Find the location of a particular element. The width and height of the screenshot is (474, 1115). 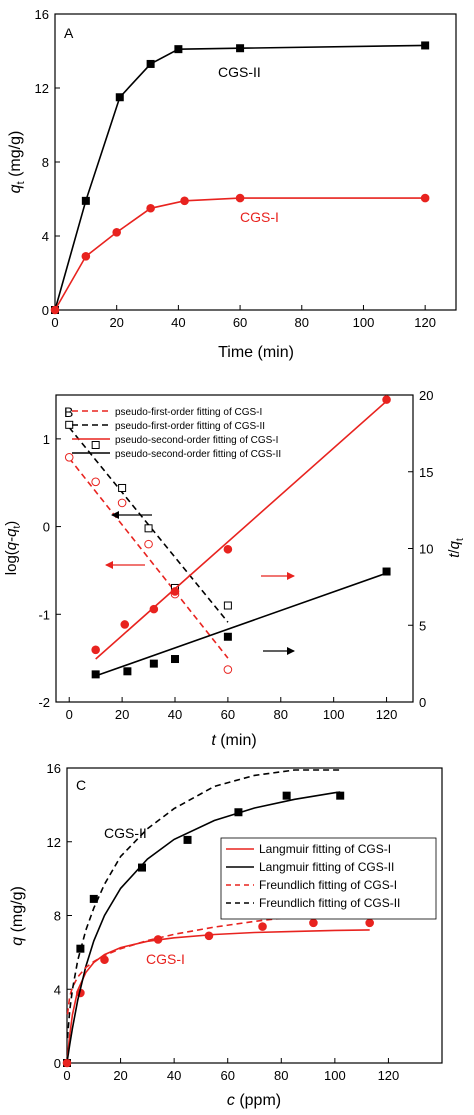

chart_data.2-x-tick-label: 20 is located at coordinates (120, 1075).